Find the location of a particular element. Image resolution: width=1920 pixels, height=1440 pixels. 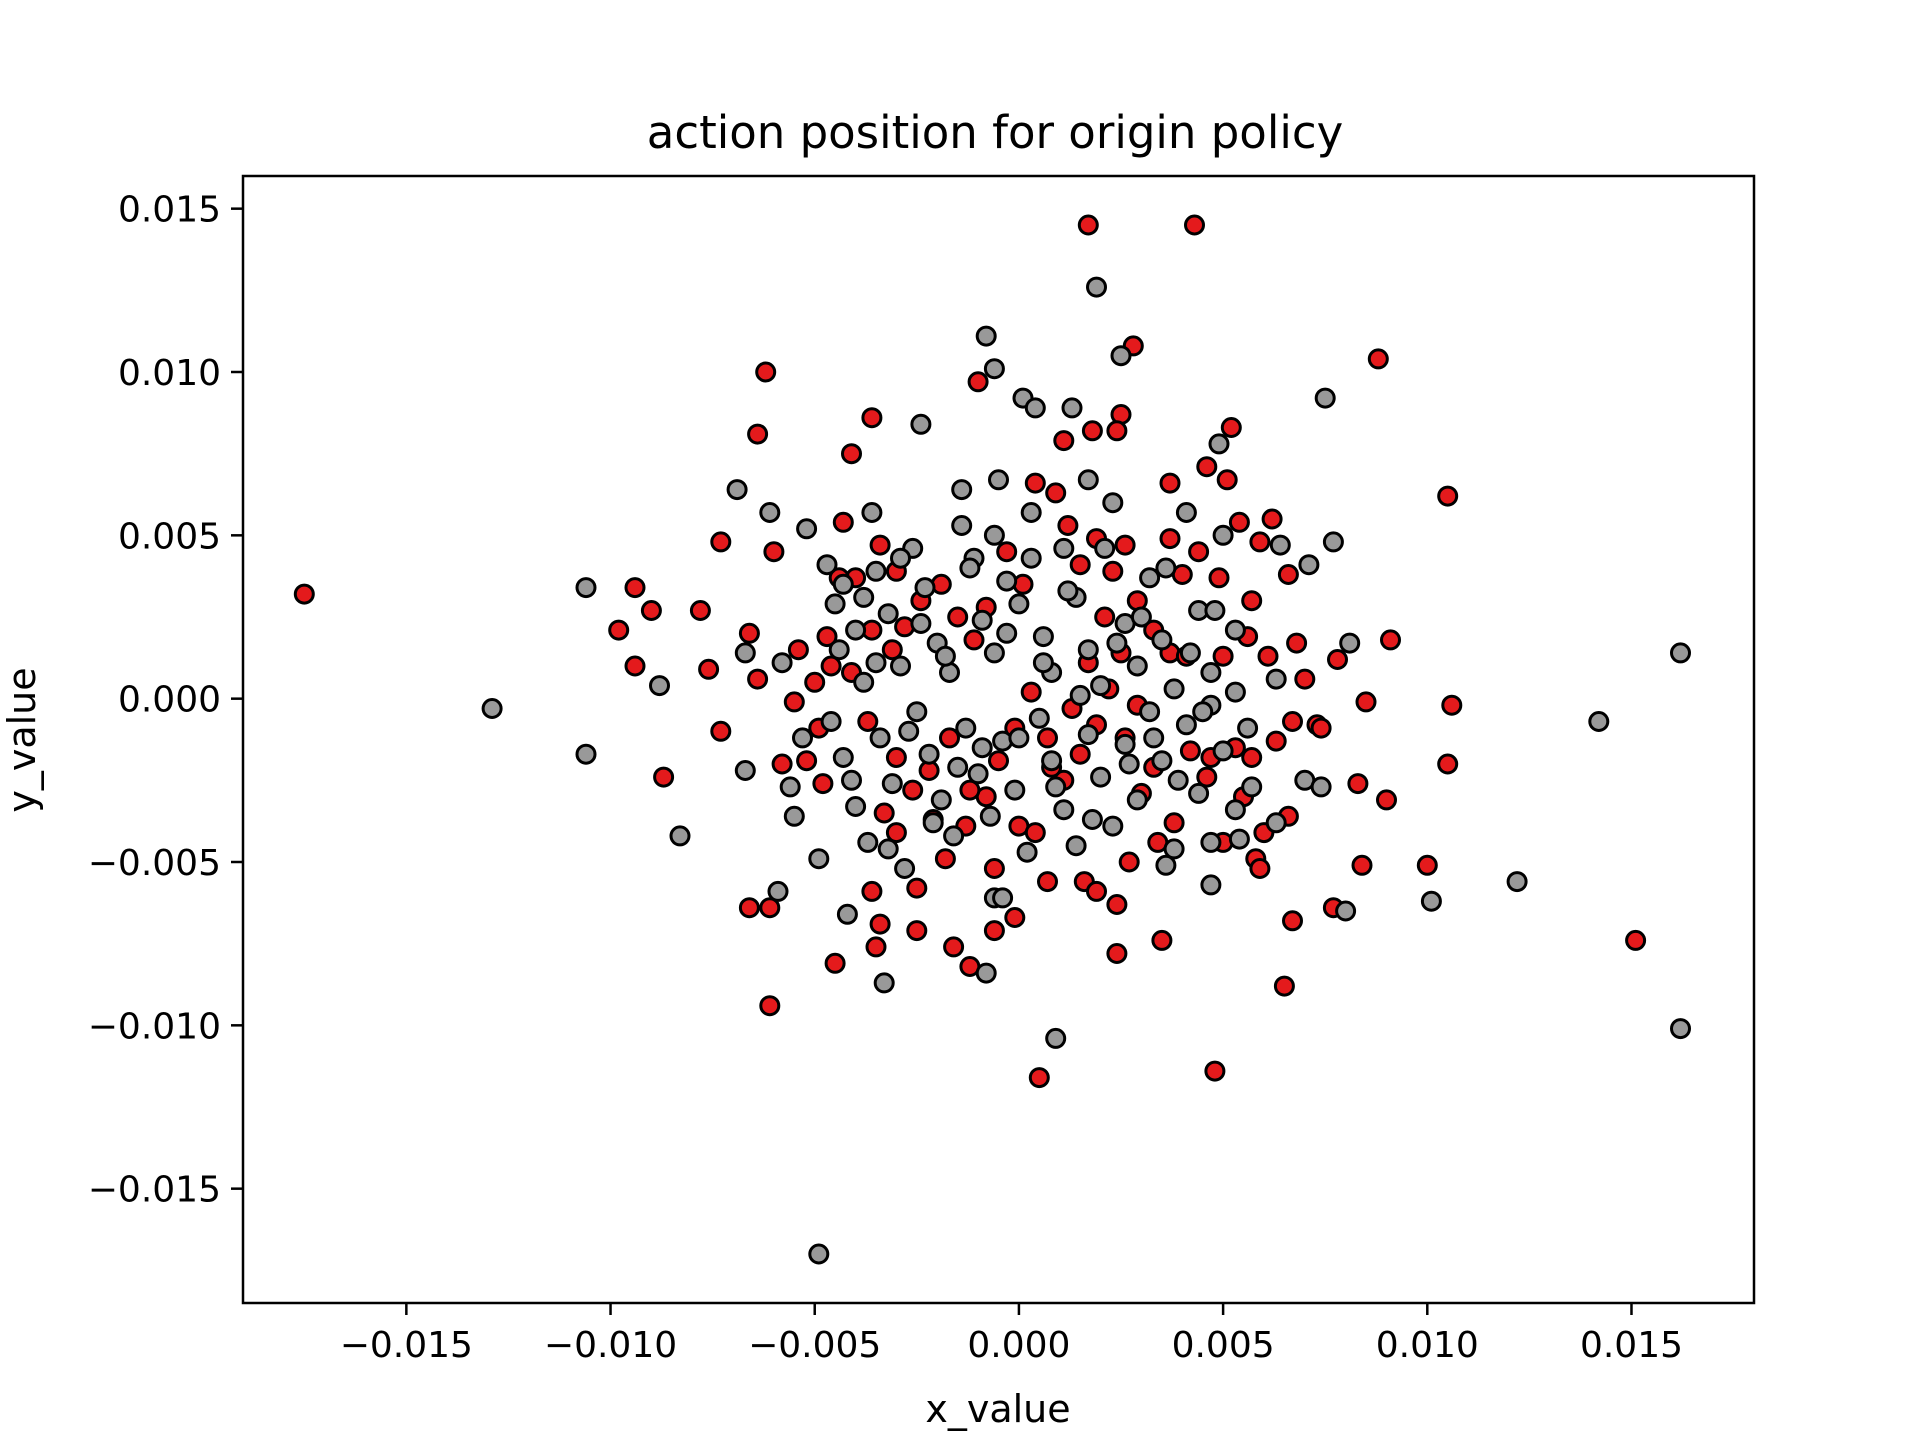

y-tick-label: 0.015 is located at coordinates (169, 210).